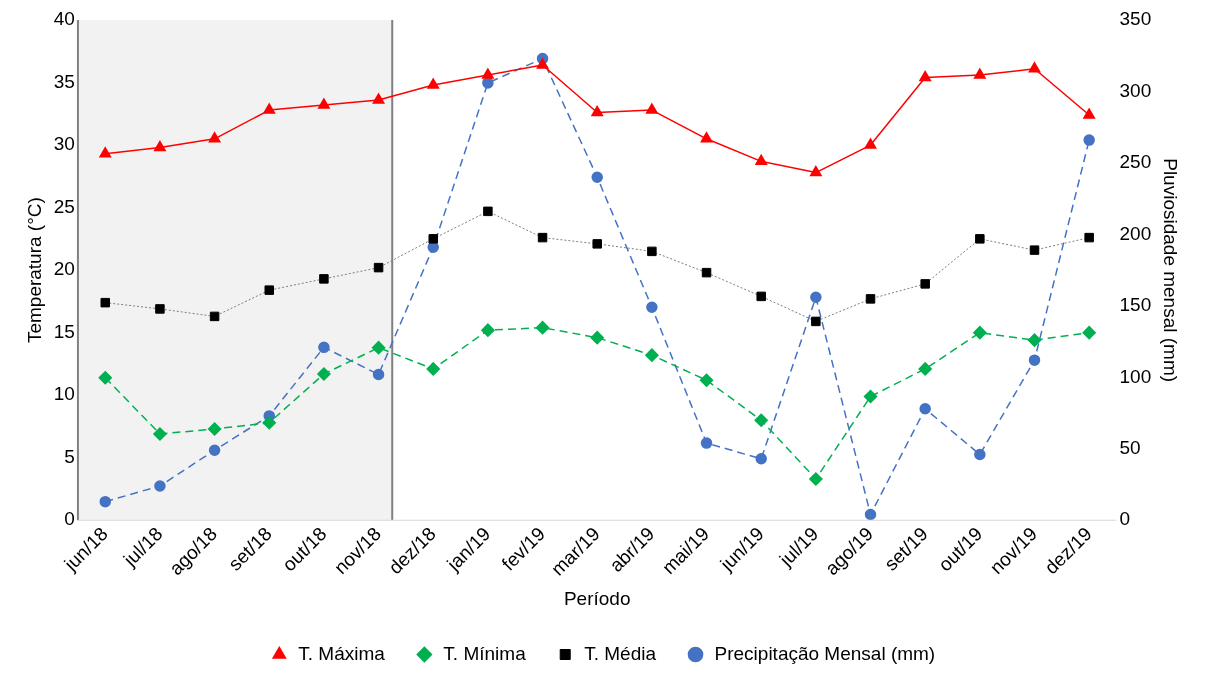 The image size is (1205, 684). I want to click on y-tick-label: 15, so click(64, 331).